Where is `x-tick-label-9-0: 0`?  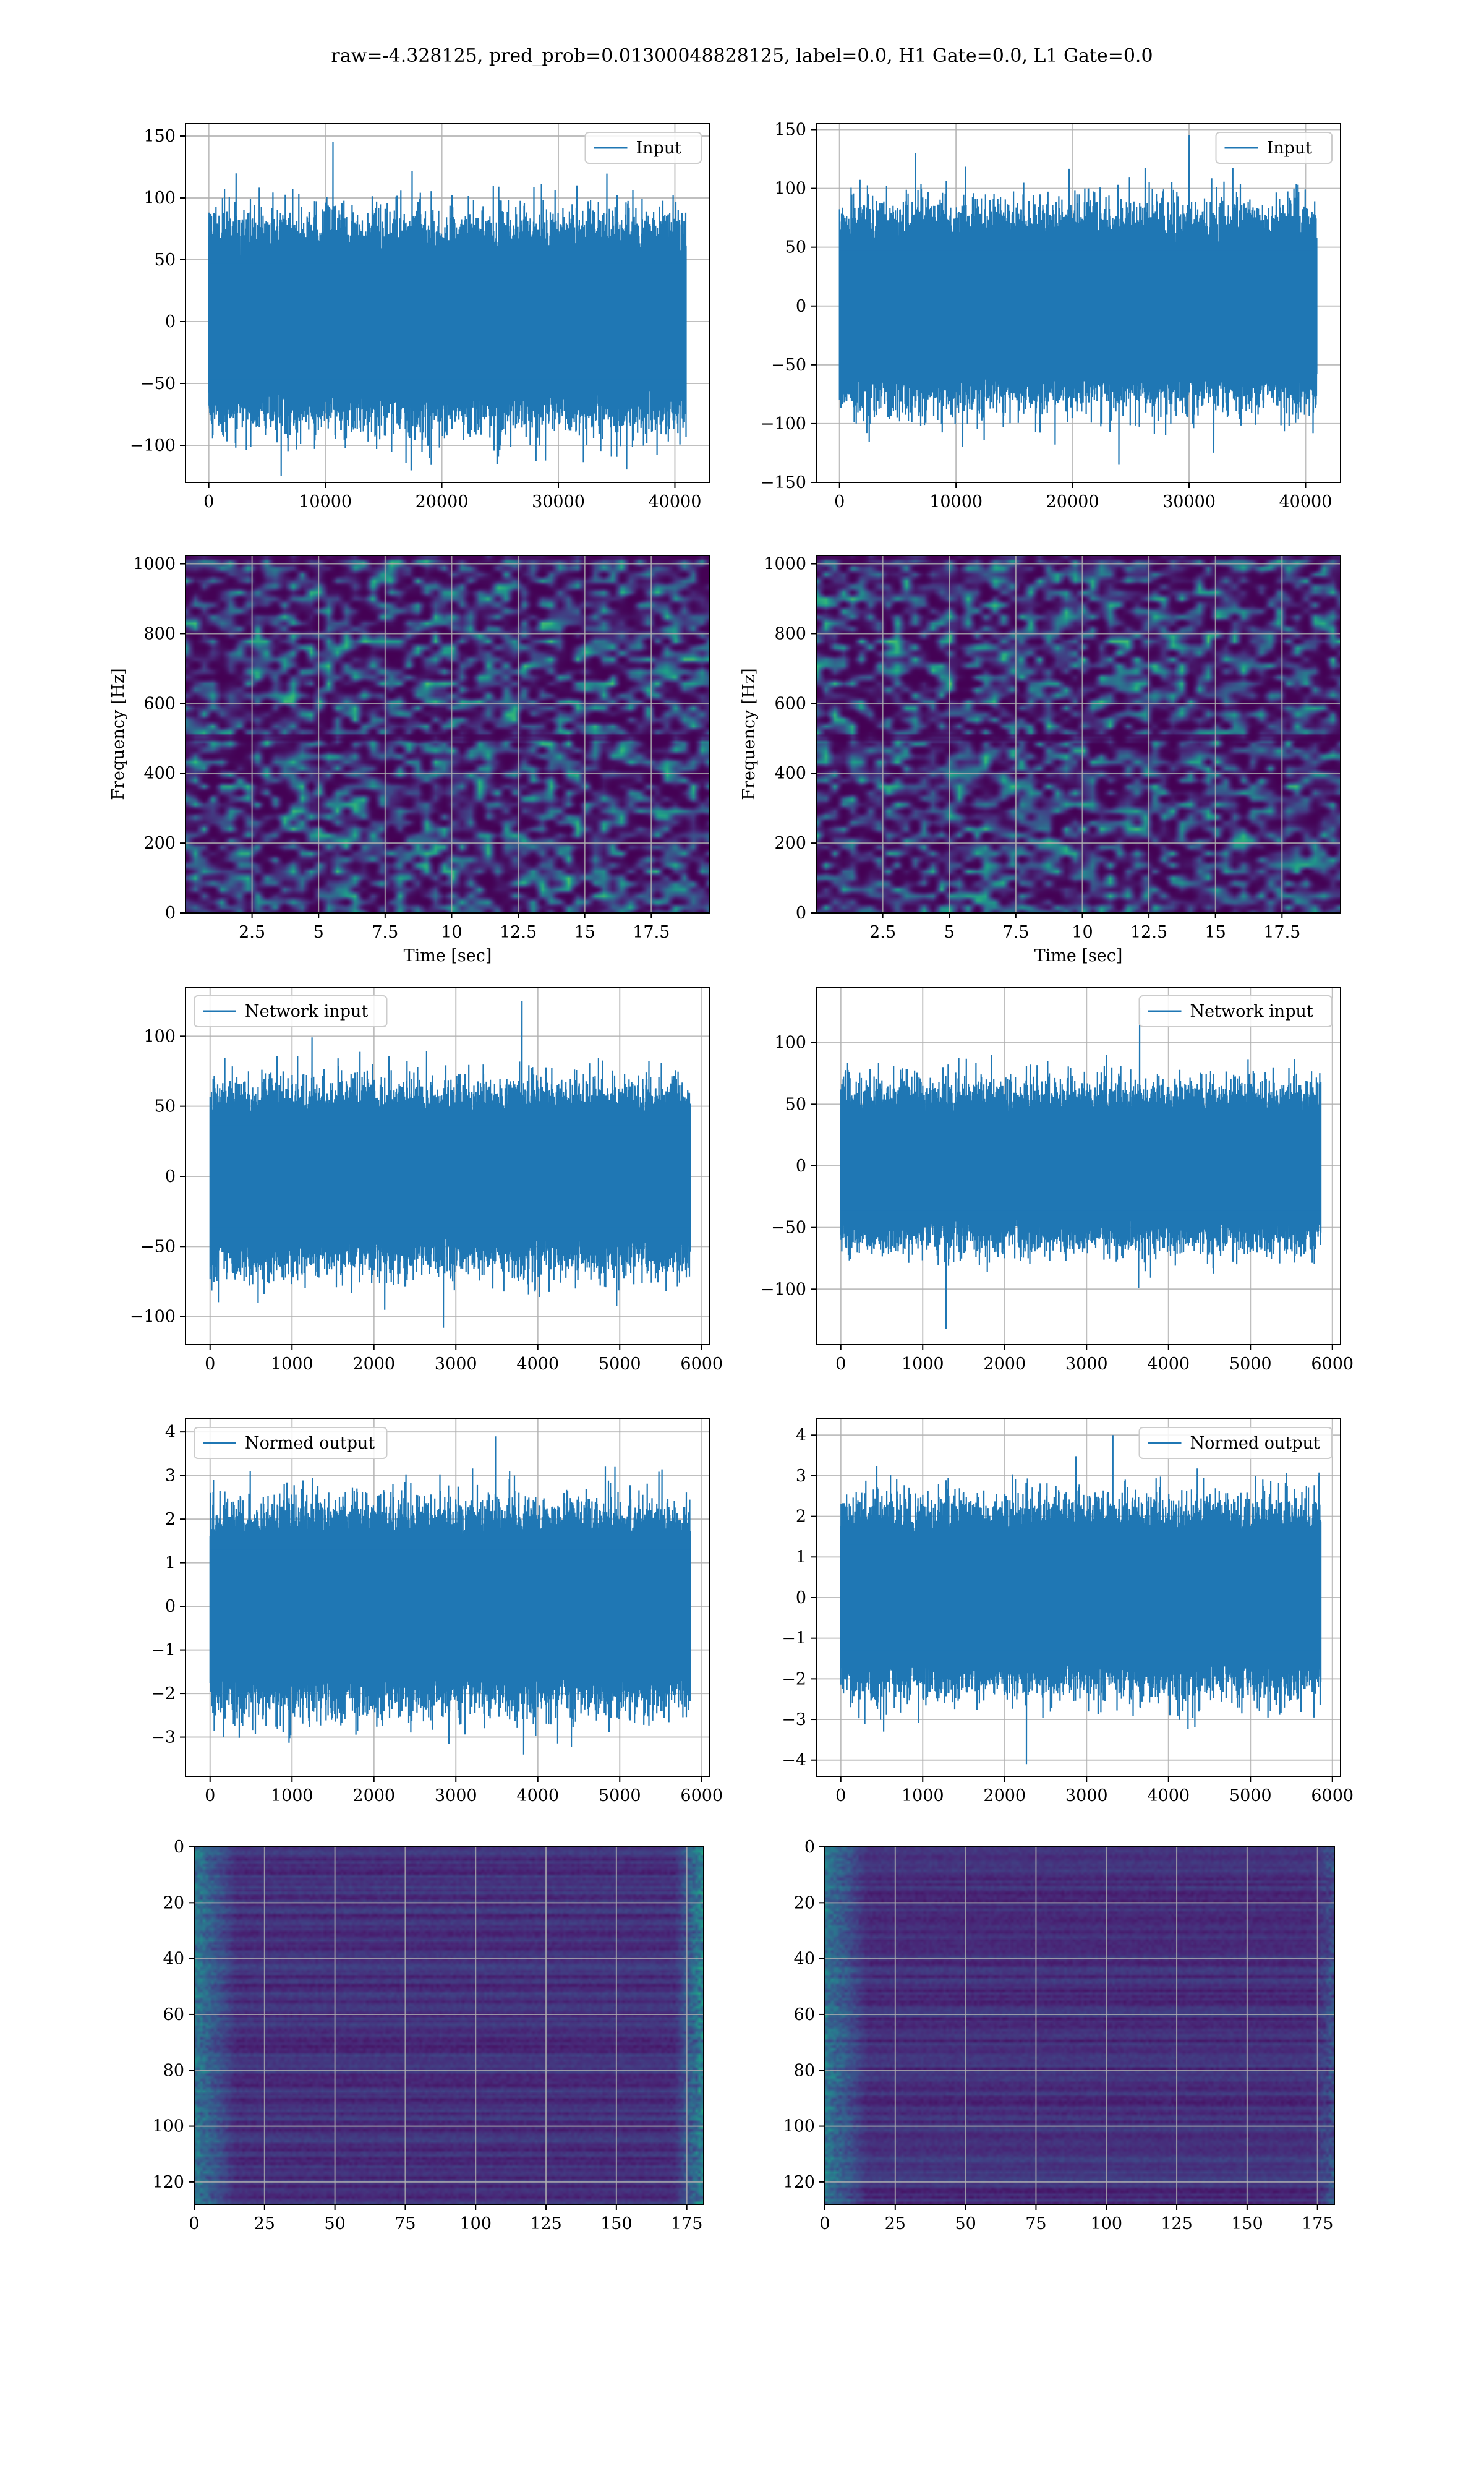
x-tick-label-9-0: 0 is located at coordinates (824, 2223).